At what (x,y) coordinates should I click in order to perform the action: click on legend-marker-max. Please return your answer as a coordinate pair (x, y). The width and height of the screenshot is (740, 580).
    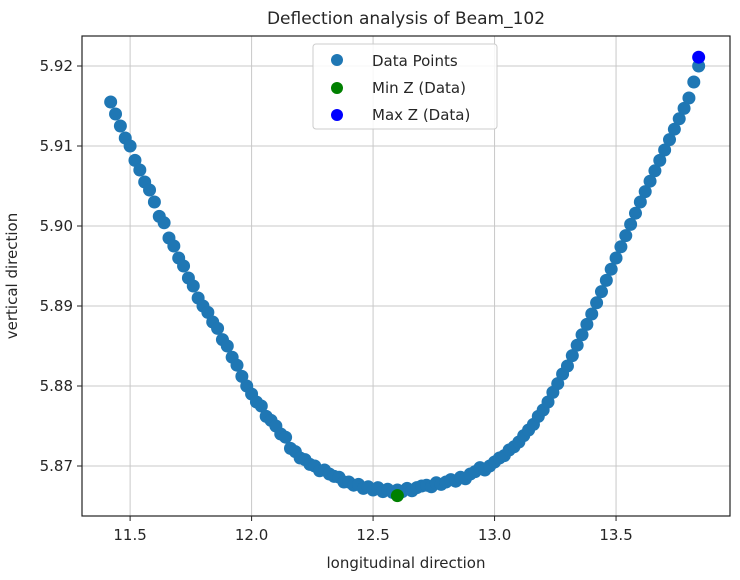
    Looking at the image, I should click on (337, 115).